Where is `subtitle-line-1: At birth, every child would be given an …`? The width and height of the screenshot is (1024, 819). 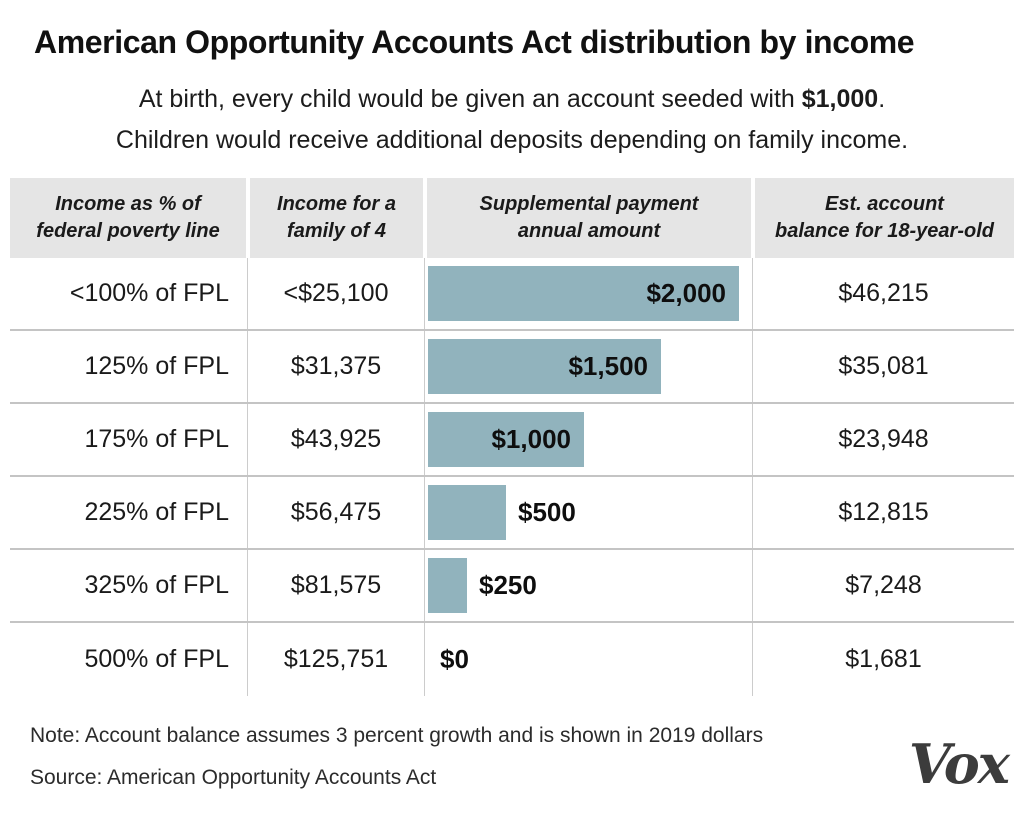
subtitle-line-1: At birth, every child would be given an … is located at coordinates (512, 99).